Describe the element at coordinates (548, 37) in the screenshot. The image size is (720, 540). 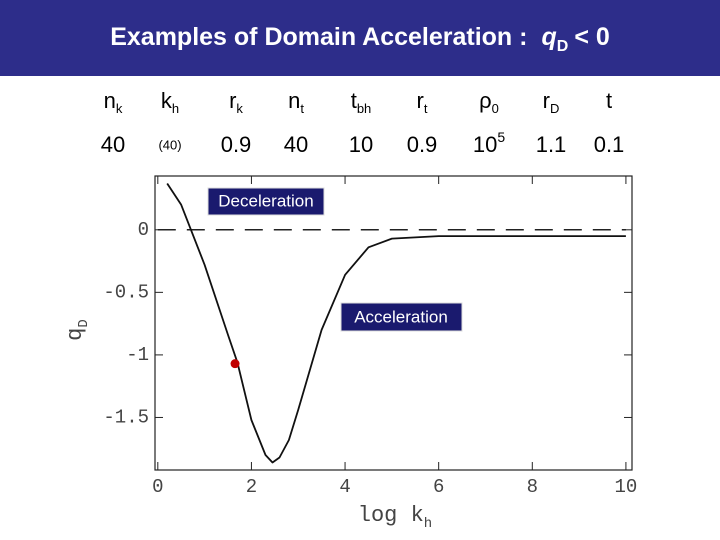
I see `title-symbol: q` at that location.